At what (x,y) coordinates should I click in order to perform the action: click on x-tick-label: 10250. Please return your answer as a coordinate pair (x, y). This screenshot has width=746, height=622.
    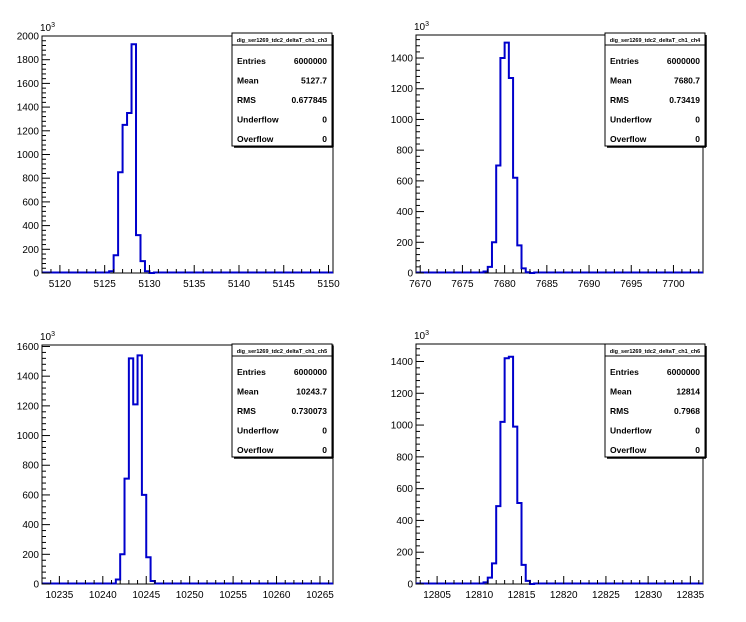
    Looking at the image, I should click on (190, 595).